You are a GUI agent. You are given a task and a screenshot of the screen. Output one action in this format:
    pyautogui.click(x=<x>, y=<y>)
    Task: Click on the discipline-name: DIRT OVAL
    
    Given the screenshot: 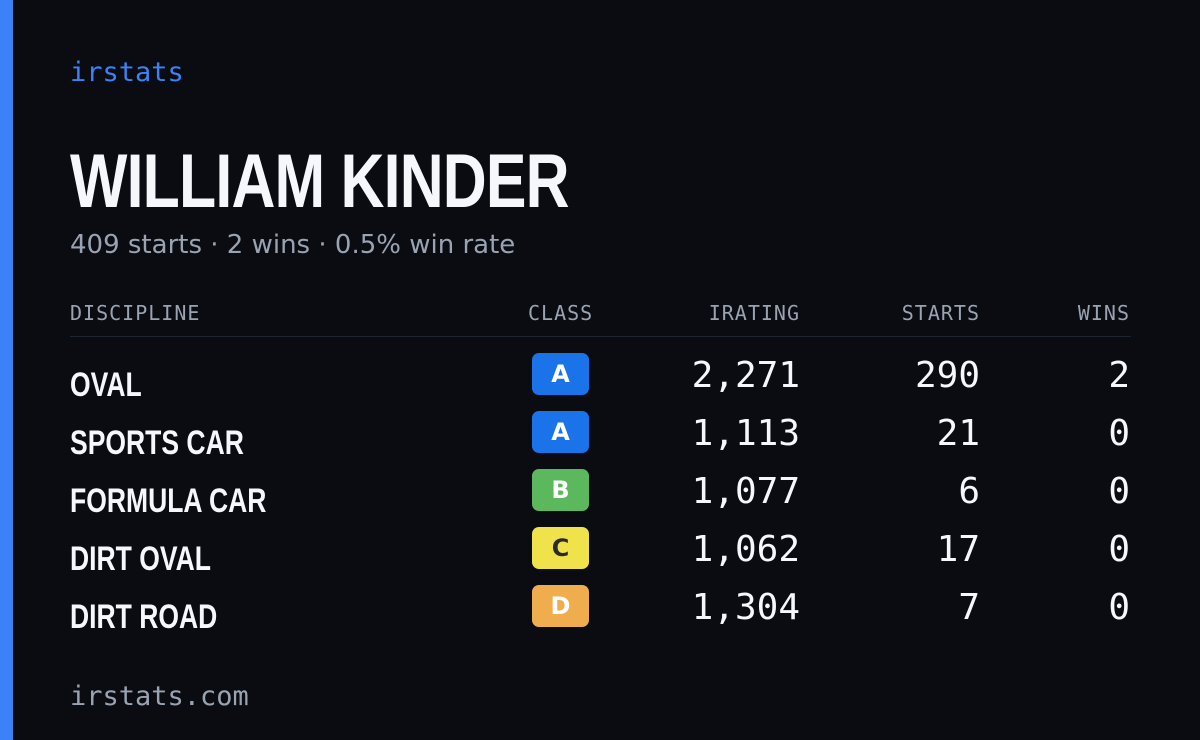 What is the action you would take?
    pyautogui.click(x=140, y=559)
    